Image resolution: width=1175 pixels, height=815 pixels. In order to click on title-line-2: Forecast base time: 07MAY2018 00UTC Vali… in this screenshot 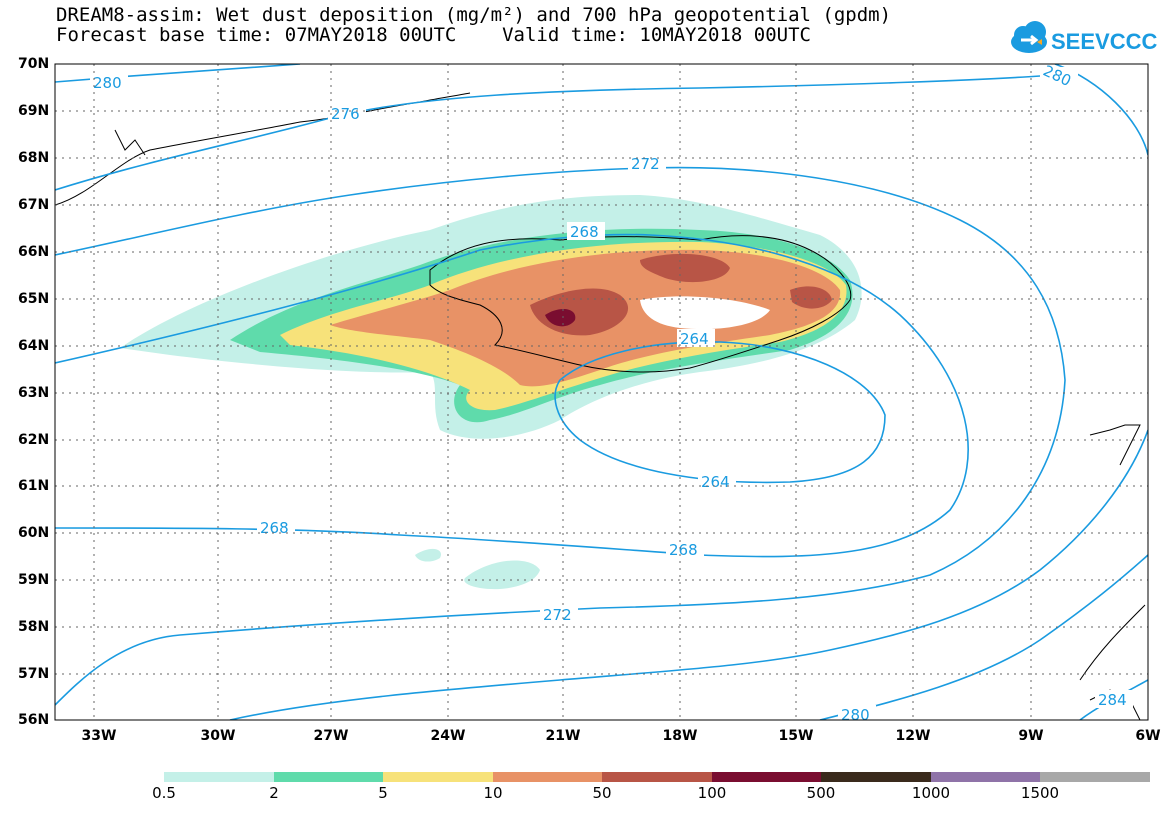, I will do `click(433, 35)`.